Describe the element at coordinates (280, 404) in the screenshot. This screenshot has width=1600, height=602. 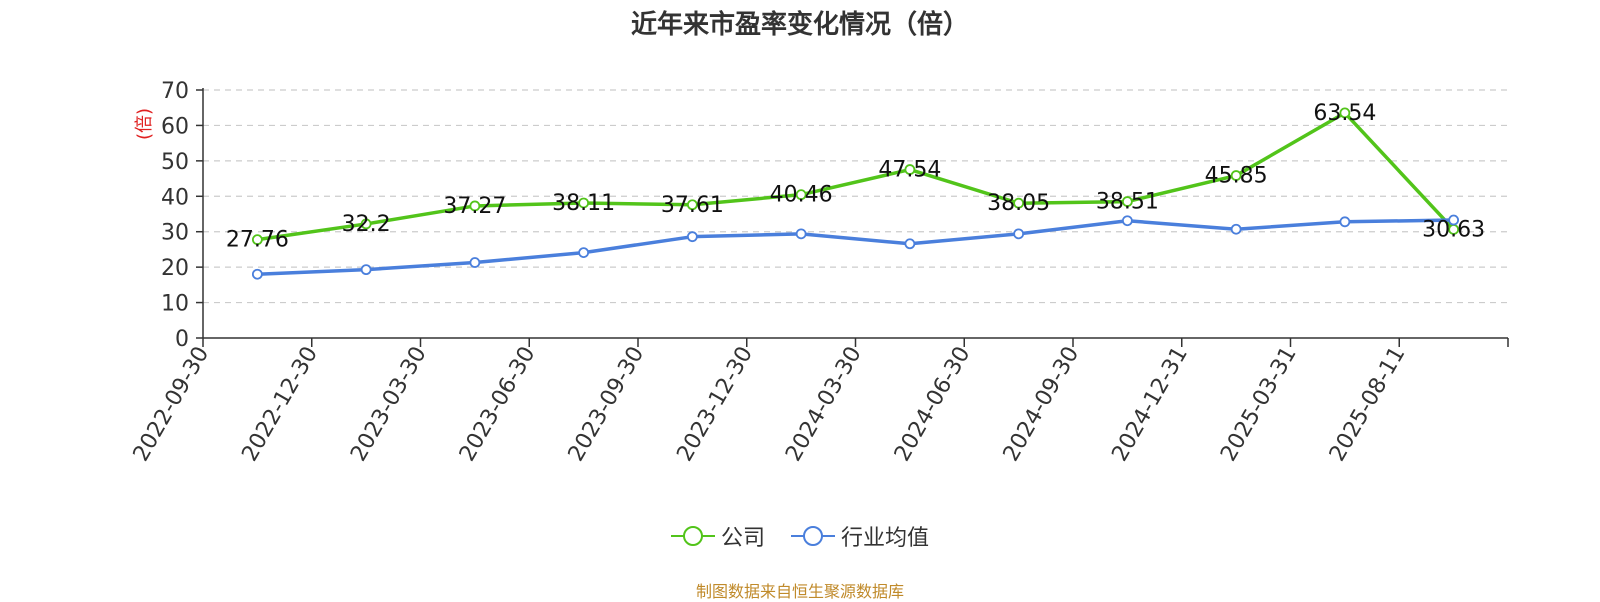
I see `x-tick-label: 2022-12-30` at that location.